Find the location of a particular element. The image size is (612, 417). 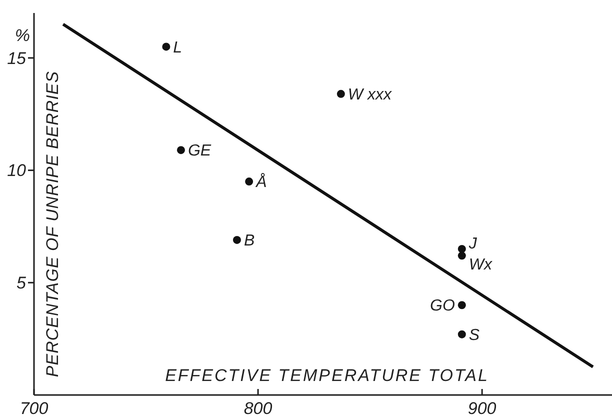

x-axis-title: EFFECTIVE TEMPERATURE TOTAL is located at coordinates (327, 375).